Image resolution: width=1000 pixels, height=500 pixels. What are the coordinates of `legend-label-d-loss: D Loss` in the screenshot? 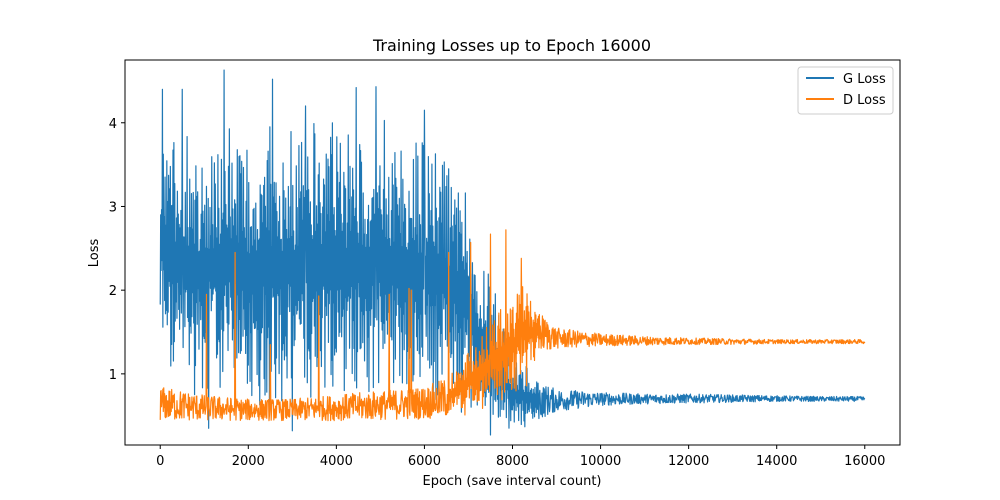 It's located at (864, 100).